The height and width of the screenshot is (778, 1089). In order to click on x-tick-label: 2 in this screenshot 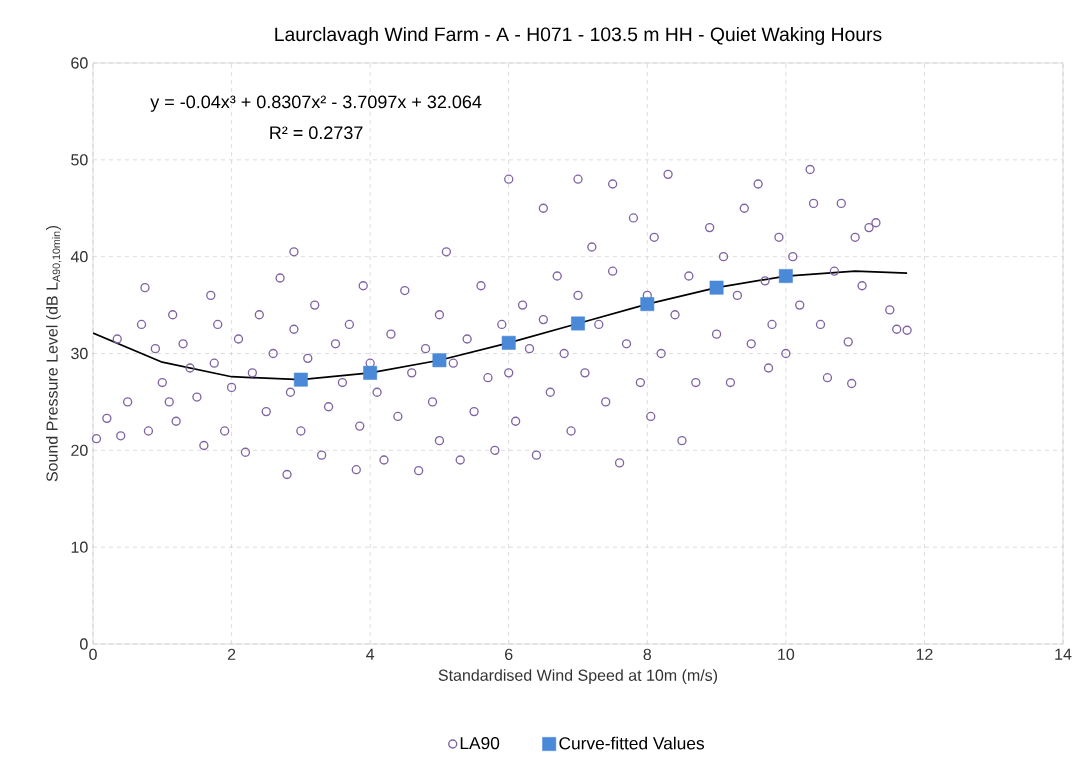, I will do `click(231, 654)`.